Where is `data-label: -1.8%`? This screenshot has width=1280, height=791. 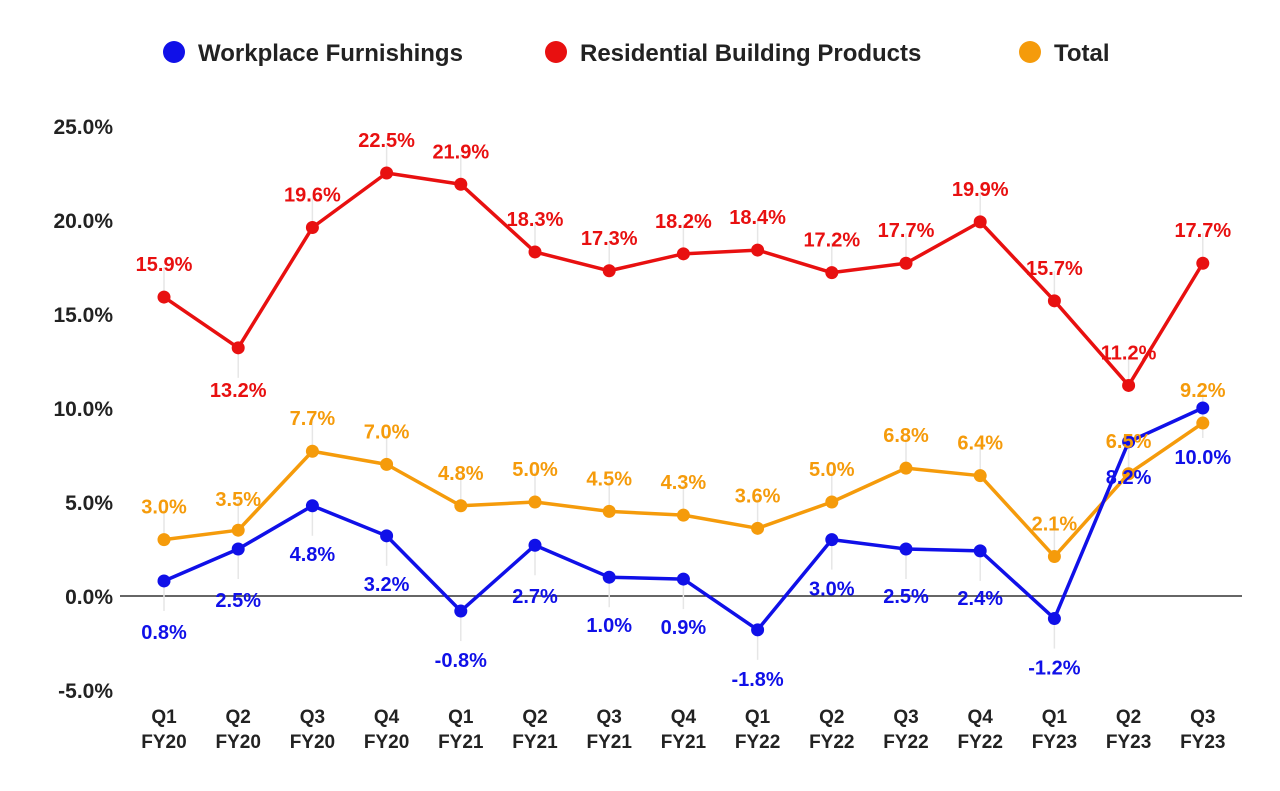 data-label: -1.8% is located at coordinates (757, 680).